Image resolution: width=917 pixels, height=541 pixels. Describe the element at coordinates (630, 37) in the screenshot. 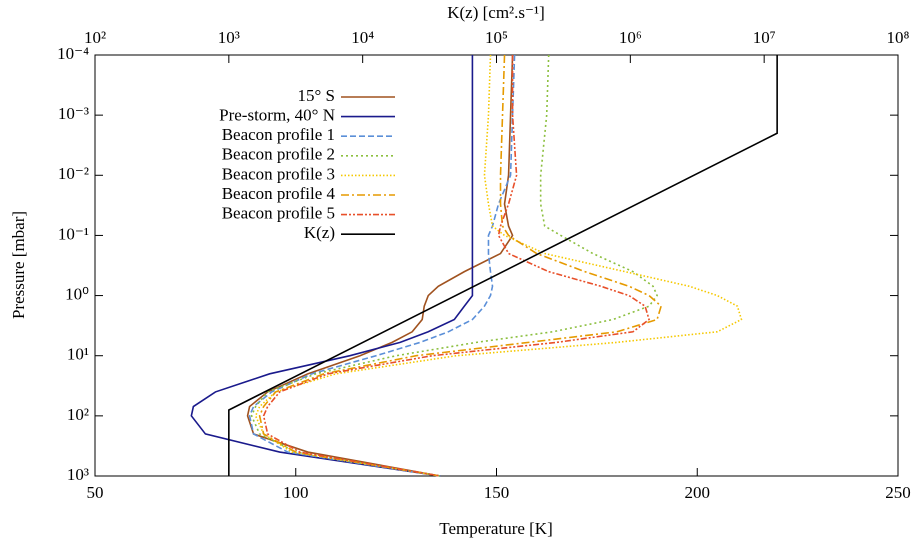

I see `x2-tick-label: 10⁶` at that location.